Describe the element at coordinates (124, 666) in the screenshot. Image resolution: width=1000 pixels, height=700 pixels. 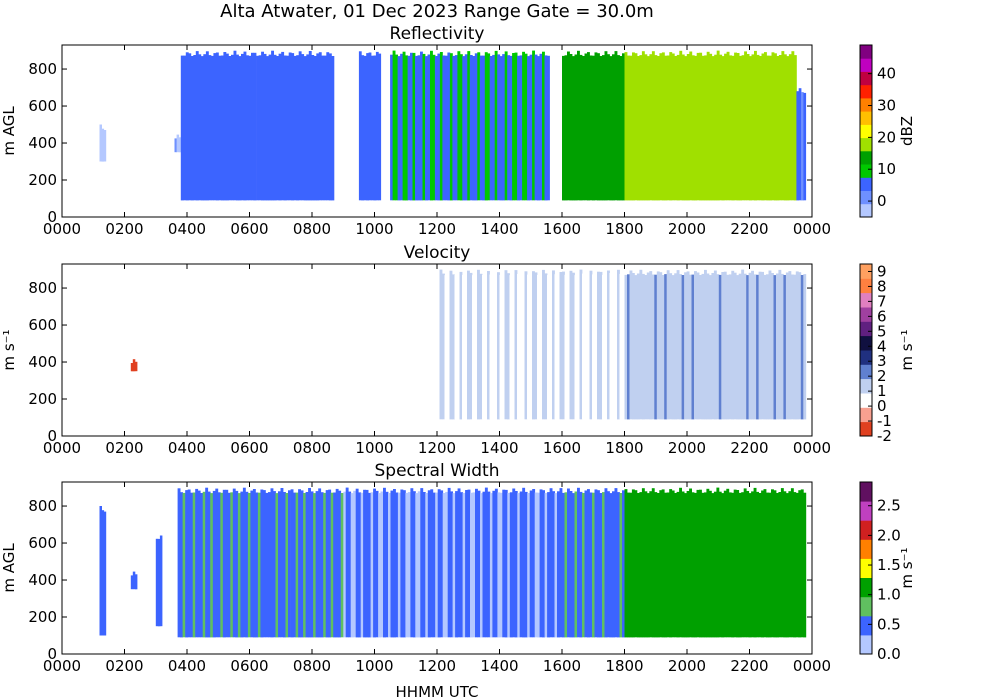
I see `x-tick-label: 0200` at that location.